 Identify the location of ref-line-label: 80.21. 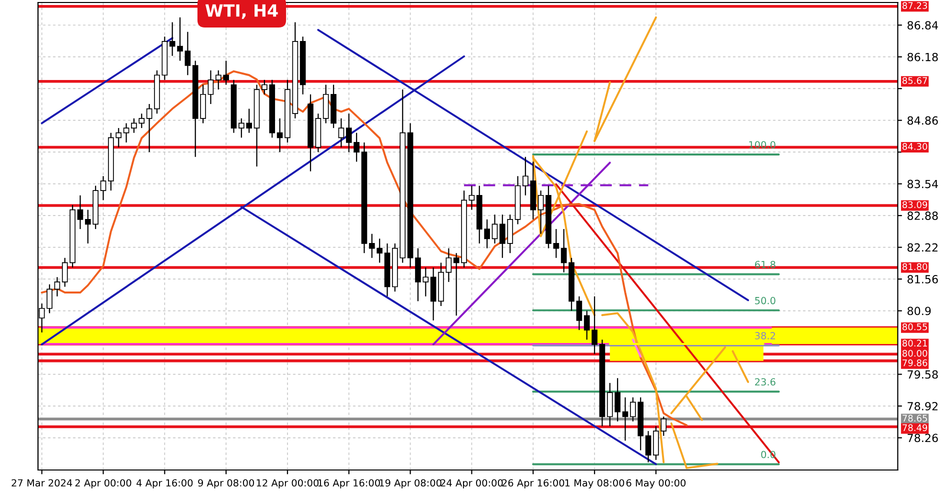
(914, 343).